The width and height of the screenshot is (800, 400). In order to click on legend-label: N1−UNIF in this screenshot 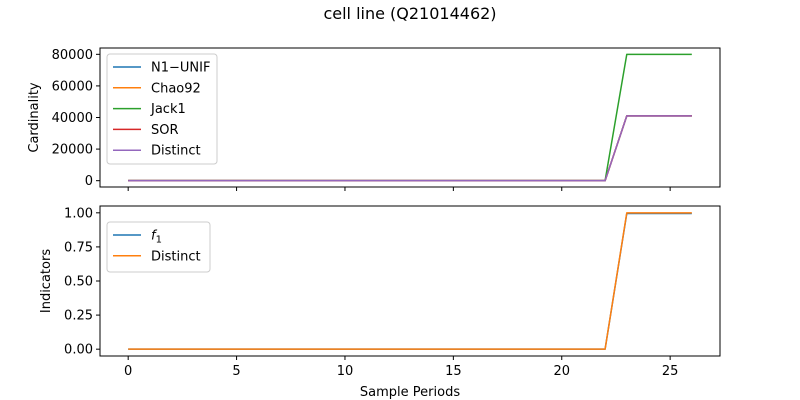, I will do `click(180, 68)`.